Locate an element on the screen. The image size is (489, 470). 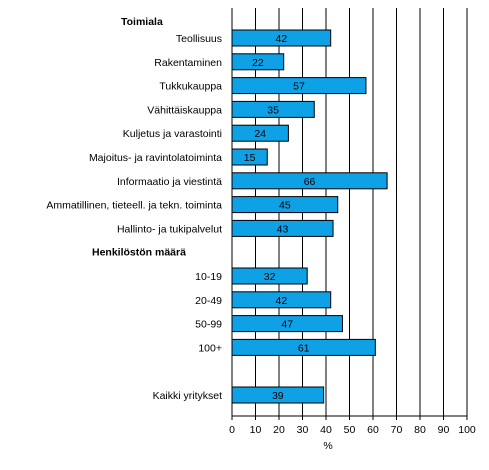
data-label: 43 is located at coordinates (283, 229).